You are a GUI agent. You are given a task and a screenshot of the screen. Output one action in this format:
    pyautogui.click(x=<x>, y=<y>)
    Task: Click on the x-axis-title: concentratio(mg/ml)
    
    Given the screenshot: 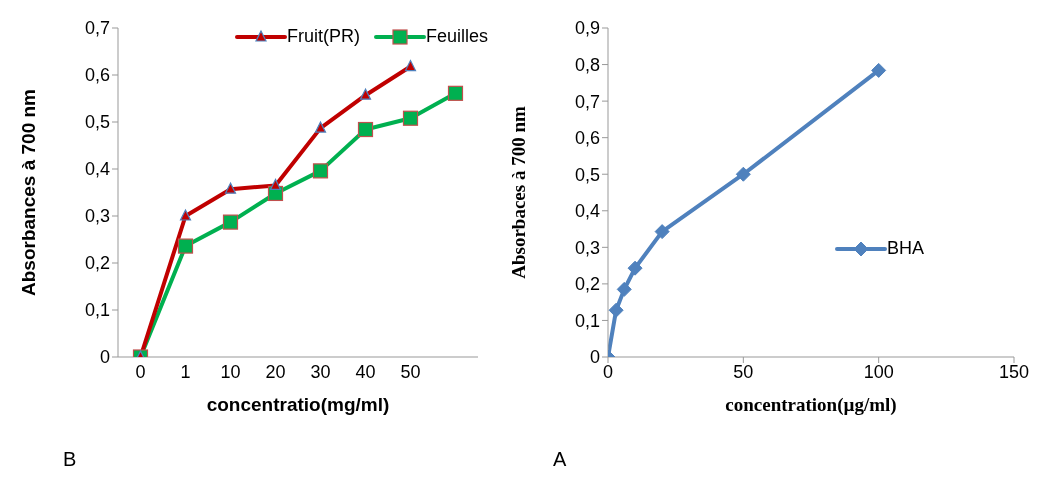 What is the action you would take?
    pyautogui.click(x=298, y=404)
    